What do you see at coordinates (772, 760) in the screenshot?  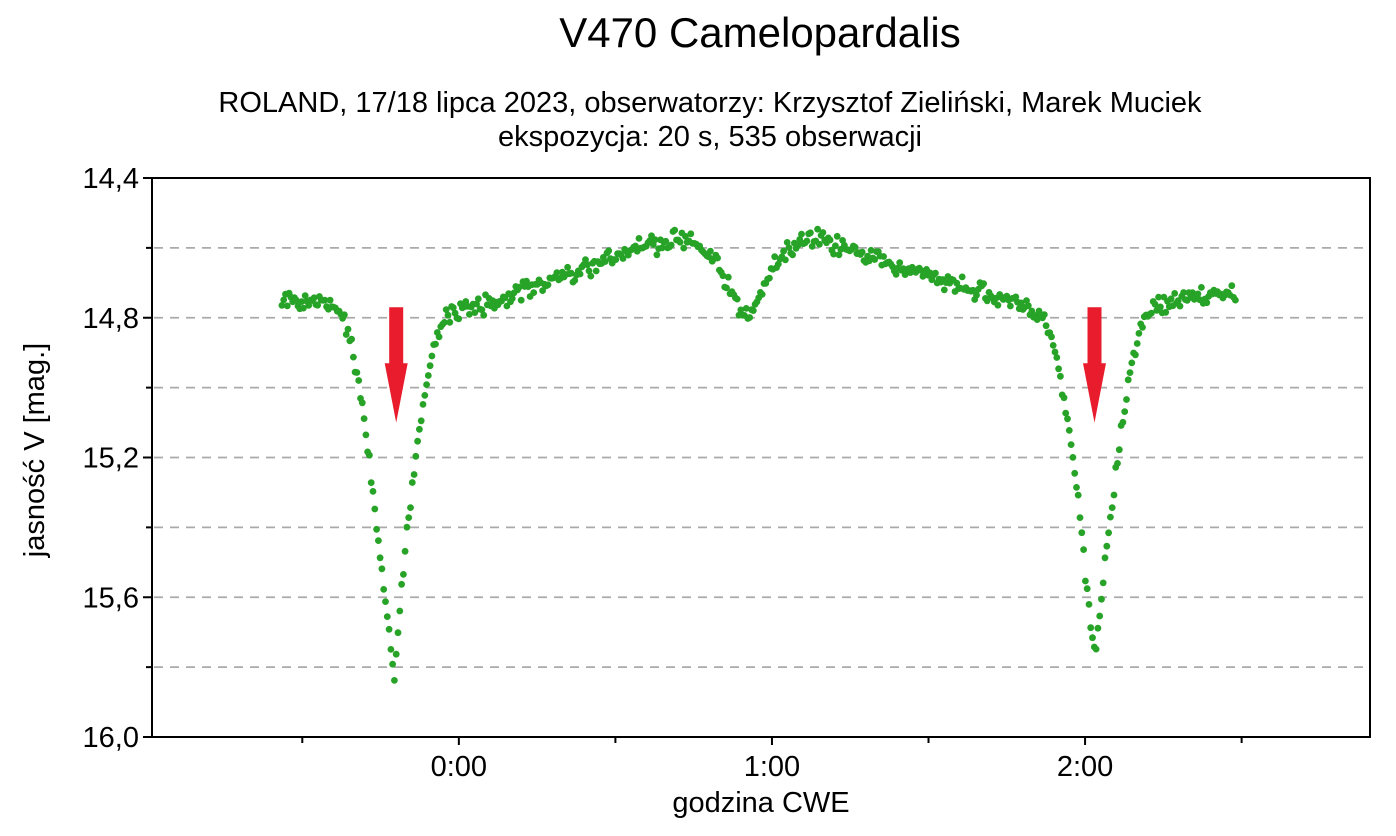 I see `x-axis: 0:00 1:00 2:00` at bounding box center [772, 760].